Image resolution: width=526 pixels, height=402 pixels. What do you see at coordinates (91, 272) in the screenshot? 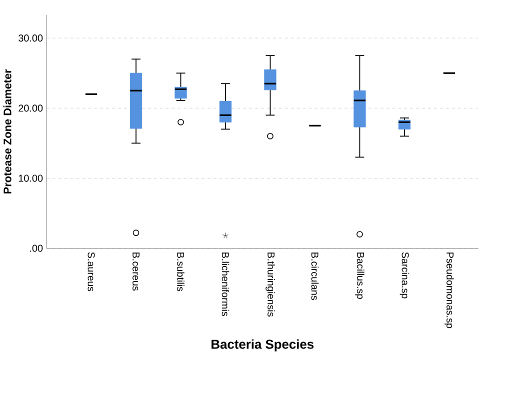
I see `x-tick-label: S.aureus` at bounding box center [91, 272].